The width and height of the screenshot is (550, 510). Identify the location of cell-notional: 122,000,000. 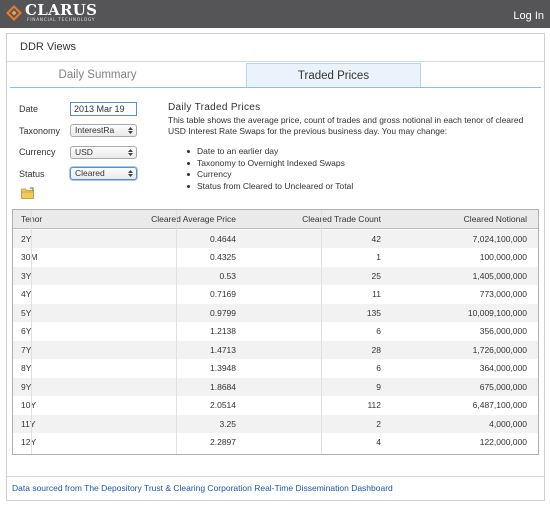
(503, 442).